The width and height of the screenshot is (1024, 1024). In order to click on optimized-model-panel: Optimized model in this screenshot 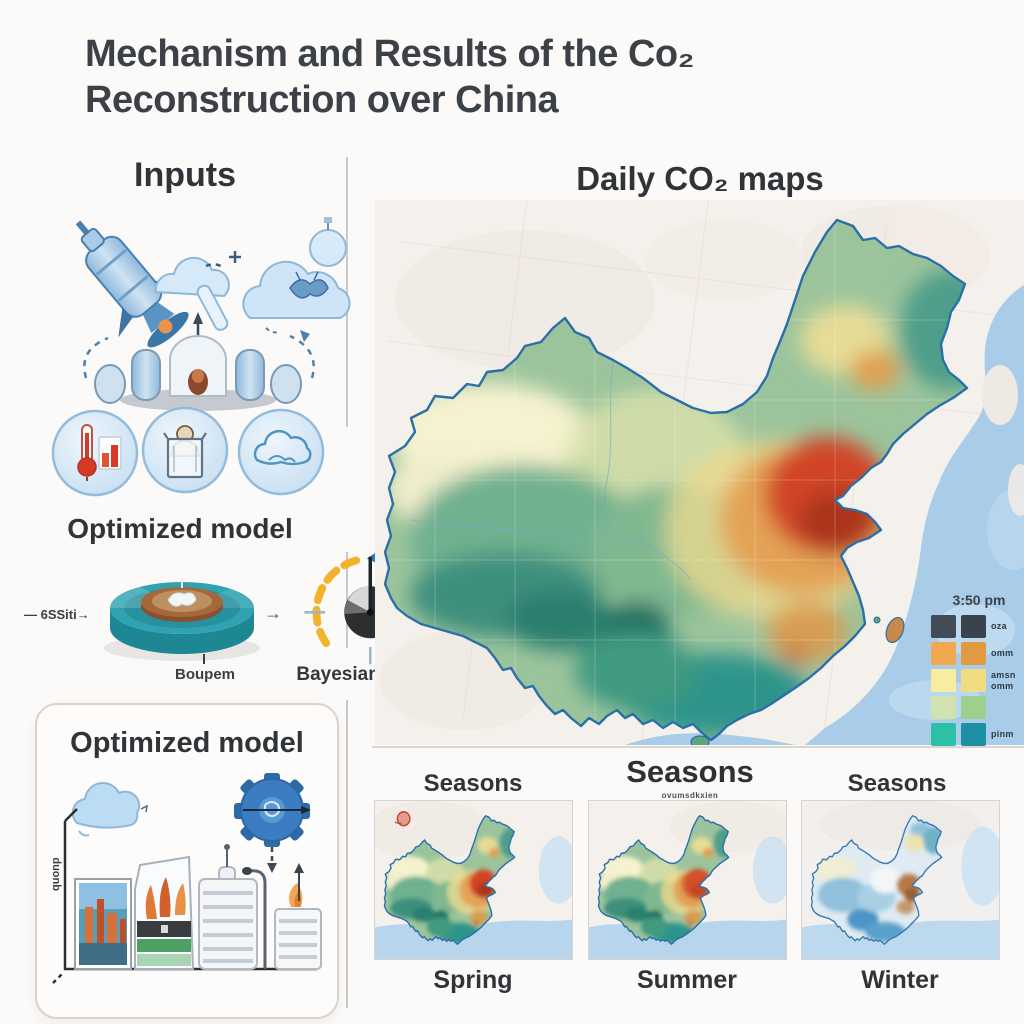, I will do `click(187, 861)`.